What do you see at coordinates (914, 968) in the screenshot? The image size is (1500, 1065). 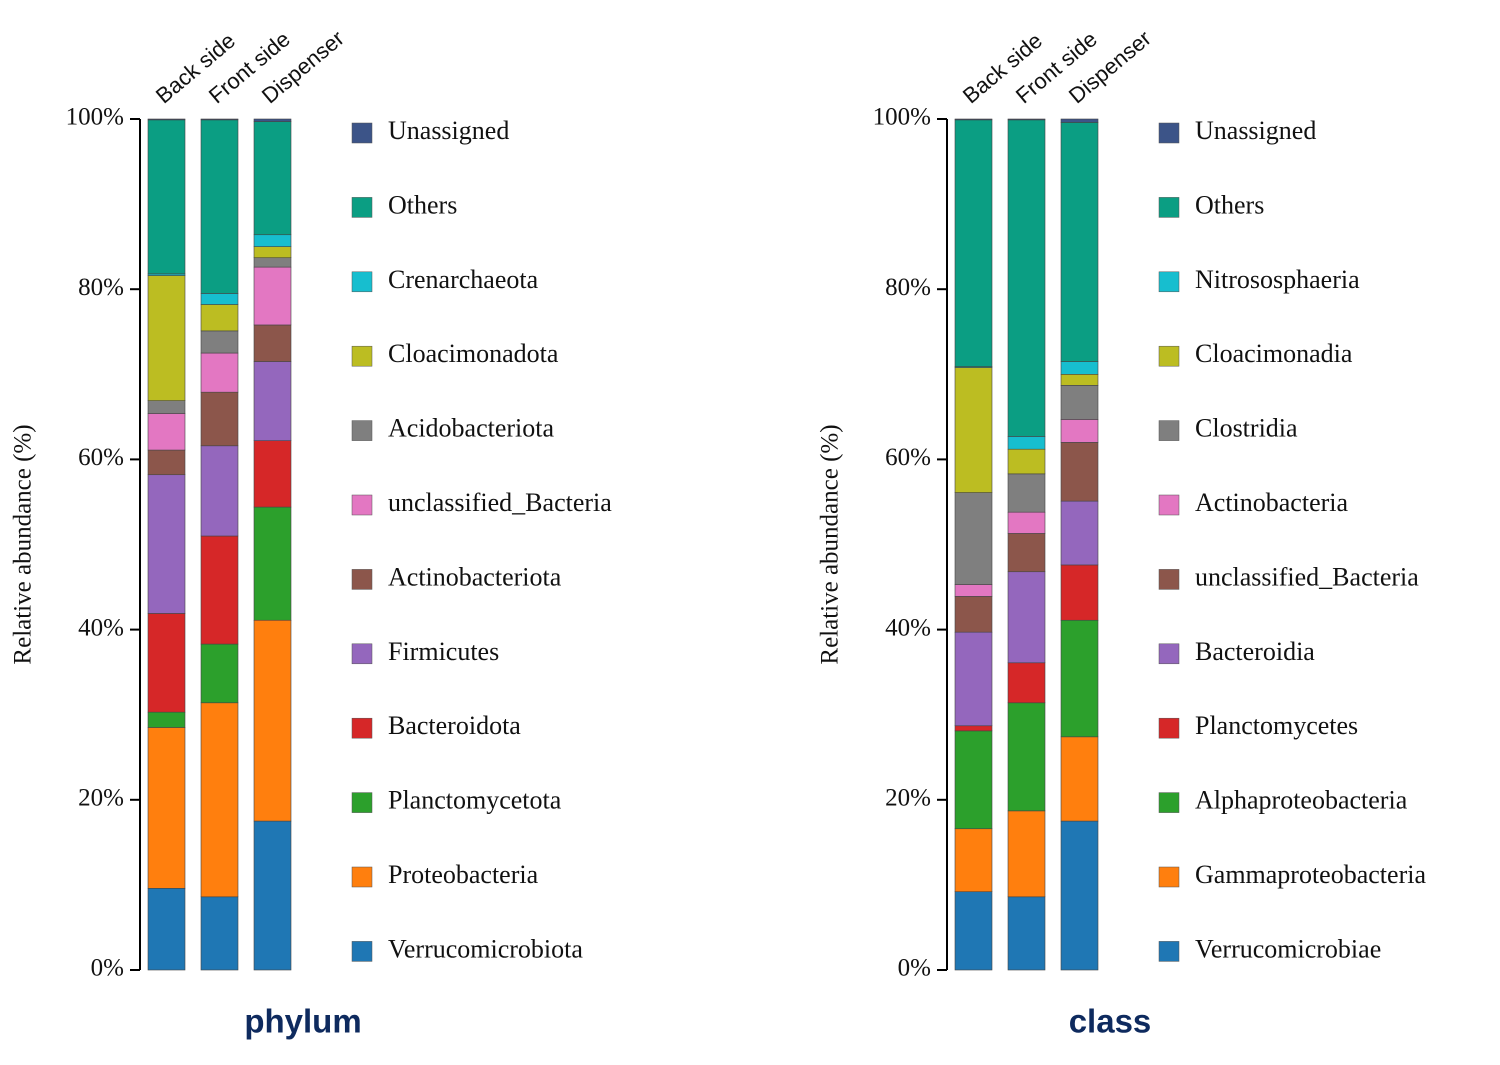 I see `y-tick-label: 0%` at bounding box center [914, 968].